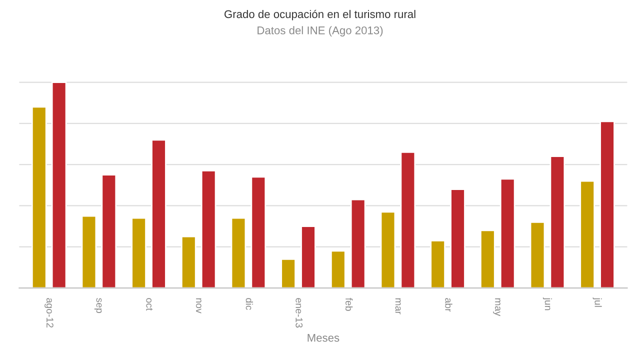 This screenshot has height=360, width=640. What do you see at coordinates (149, 304) in the screenshot?
I see `x-tick-label: oct` at bounding box center [149, 304].